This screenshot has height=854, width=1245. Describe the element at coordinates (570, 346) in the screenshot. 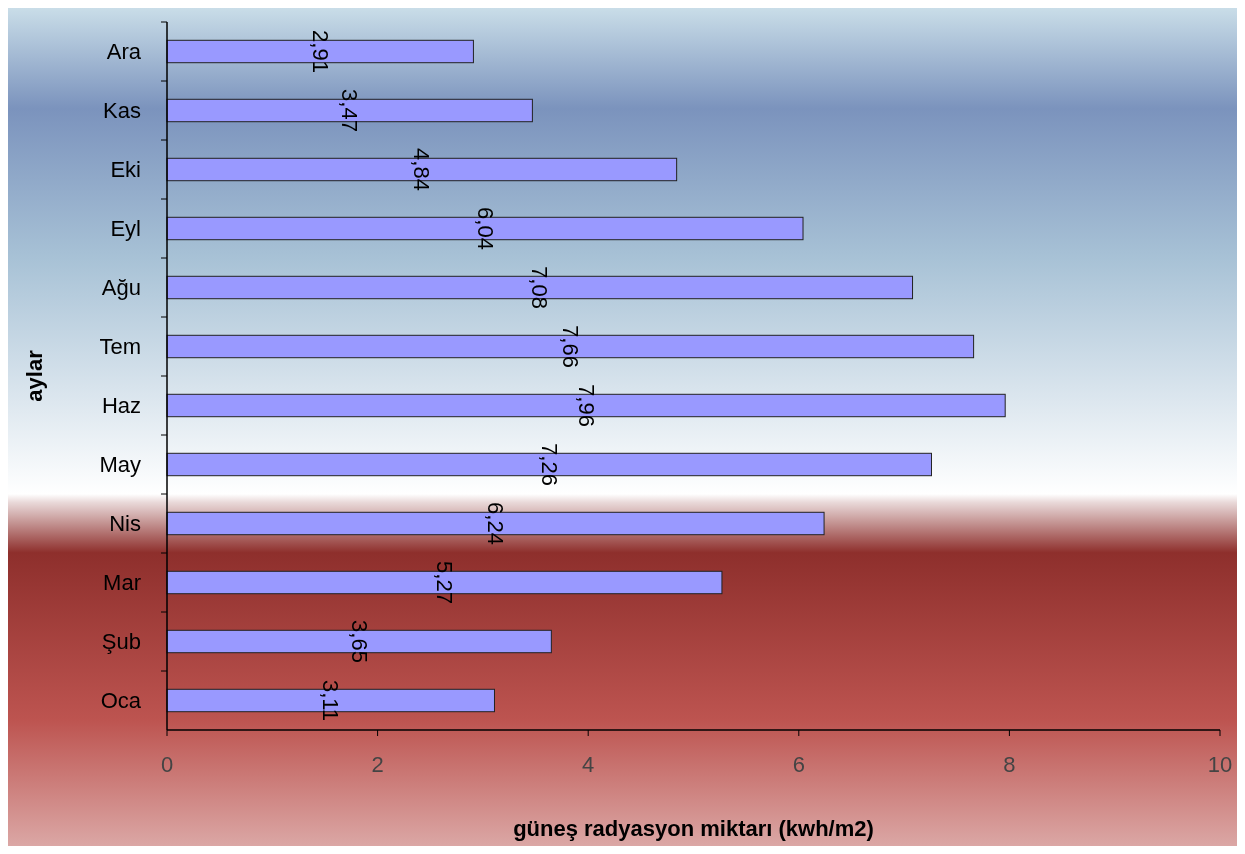

I see `data-label: 7,66` at that location.